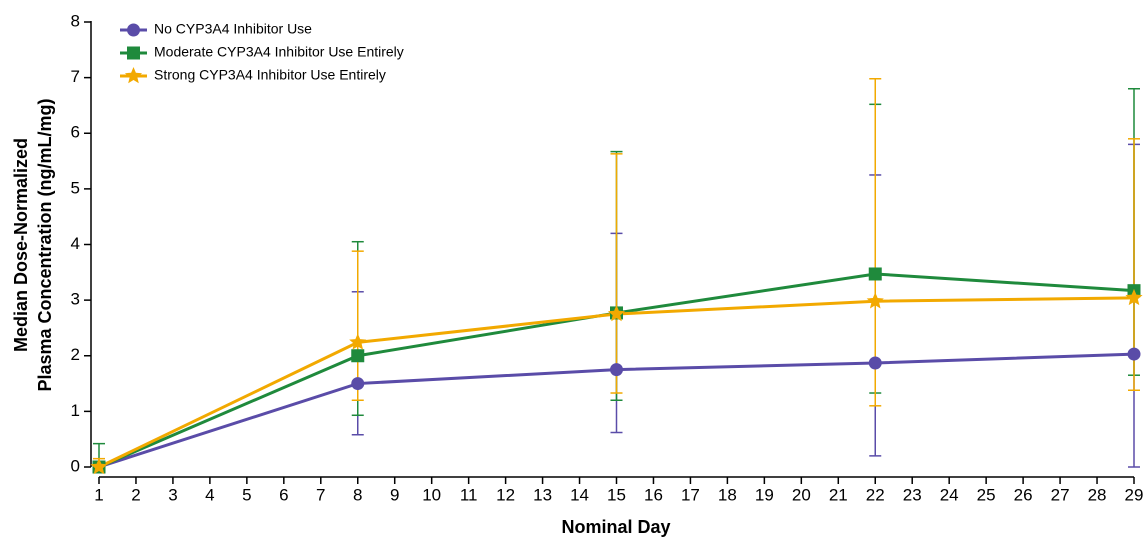  Describe the element at coordinates (21, 245) in the screenshot. I see `y-axis-label: Median Dose-Normalized` at that location.